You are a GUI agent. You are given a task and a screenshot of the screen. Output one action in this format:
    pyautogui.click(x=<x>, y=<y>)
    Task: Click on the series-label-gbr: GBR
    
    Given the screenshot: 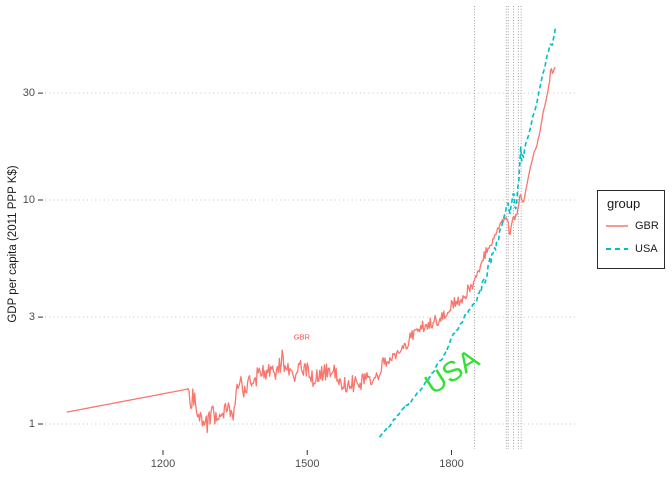 What is the action you would take?
    pyautogui.click(x=302, y=337)
    